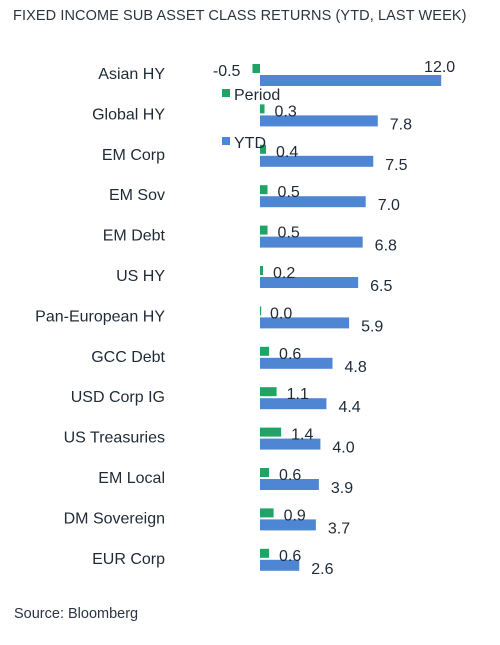  What do you see at coordinates (128, 559) in the screenshot?
I see `category-label-eur-corp: EUR Corp` at bounding box center [128, 559].